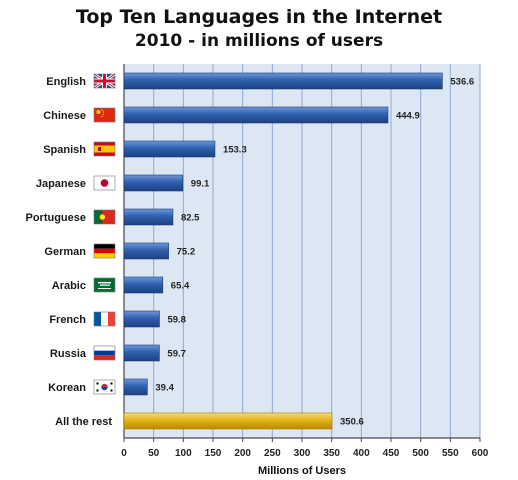  Describe the element at coordinates (200, 184) in the screenshot. I see `data-label: 99.1` at that location.